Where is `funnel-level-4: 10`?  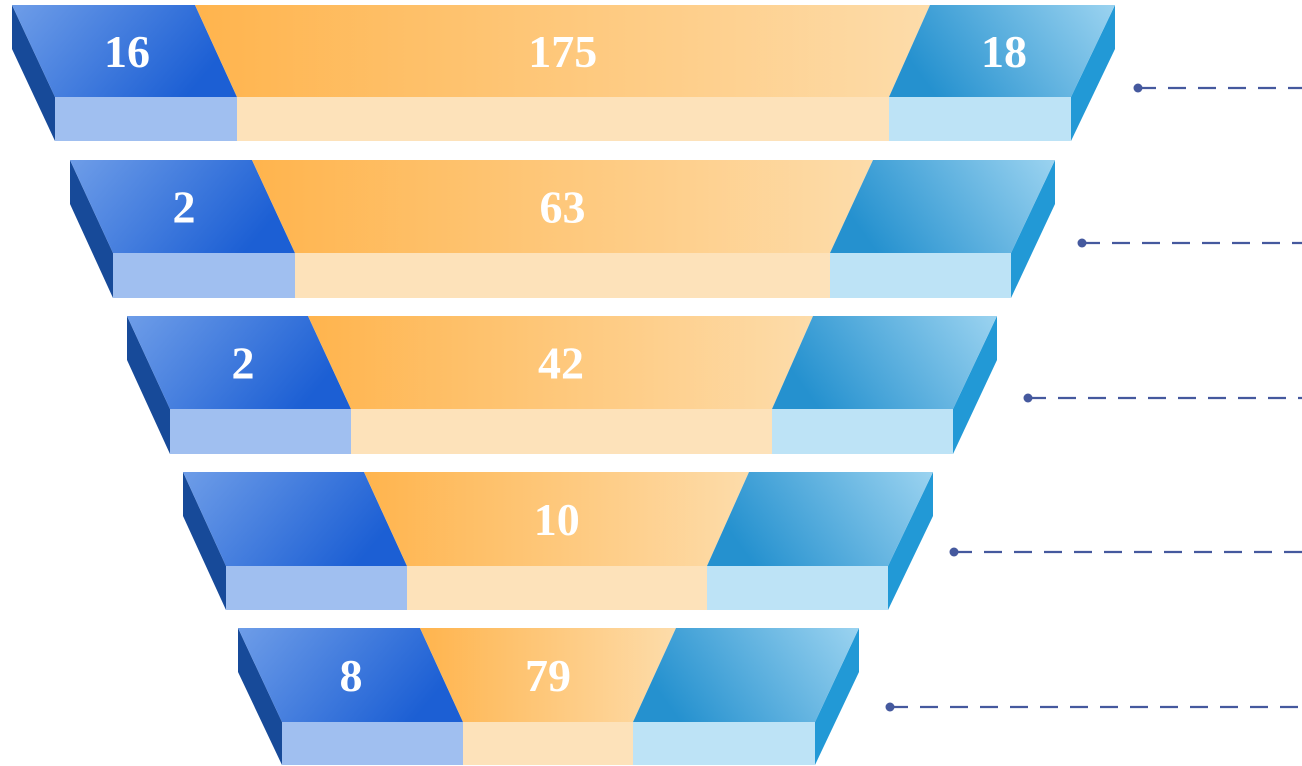
funnel-level-4: 10 is located at coordinates (558, 541).